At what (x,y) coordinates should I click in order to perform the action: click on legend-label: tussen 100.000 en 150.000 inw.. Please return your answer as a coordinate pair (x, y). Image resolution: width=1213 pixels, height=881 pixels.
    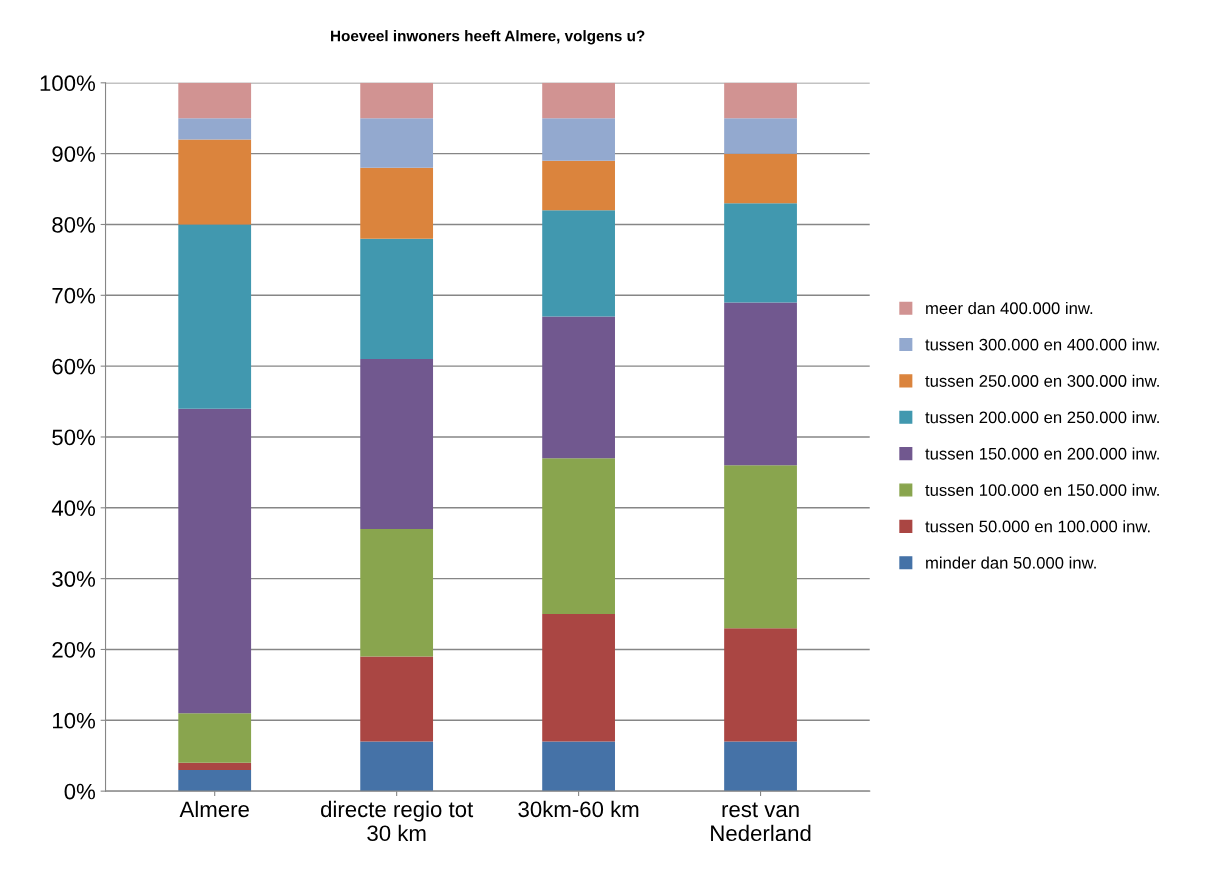
    Looking at the image, I should click on (1042, 489).